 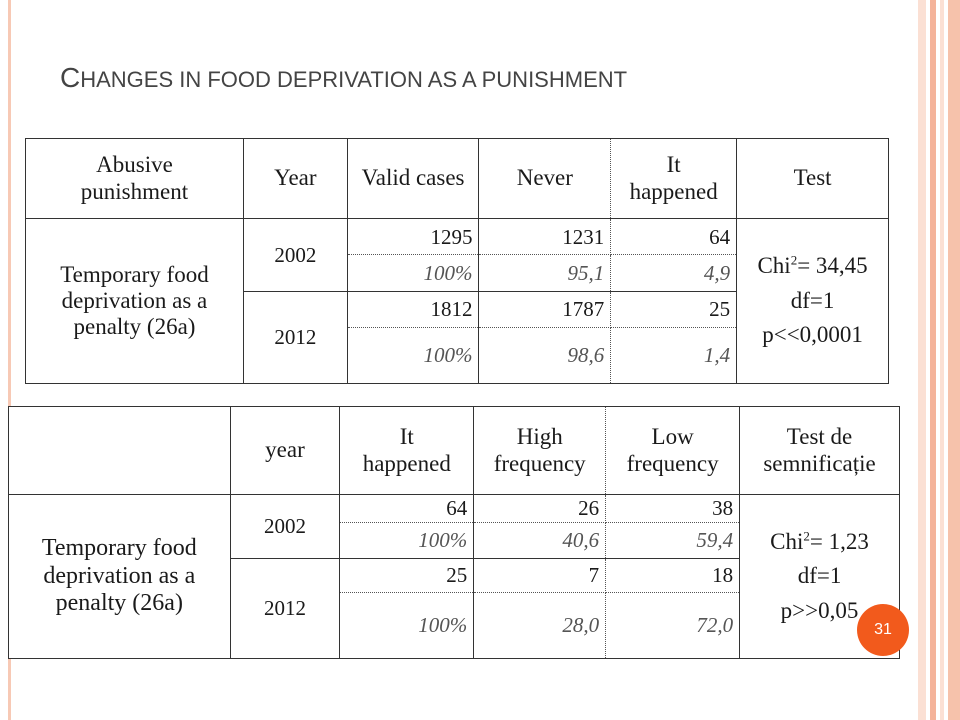 What do you see at coordinates (673, 625) in the screenshot?
I see `percent-cell: 72,0` at bounding box center [673, 625].